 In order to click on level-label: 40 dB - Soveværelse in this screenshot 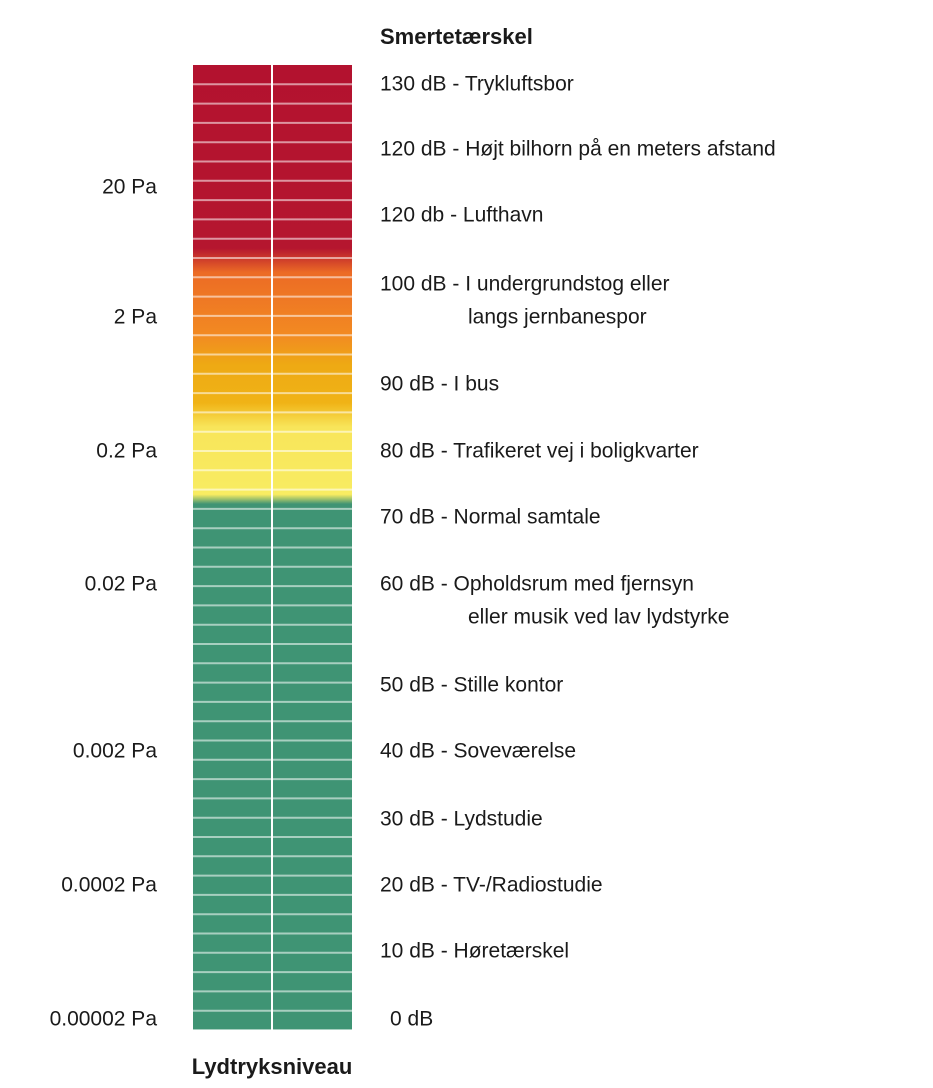, I will do `click(478, 751)`.